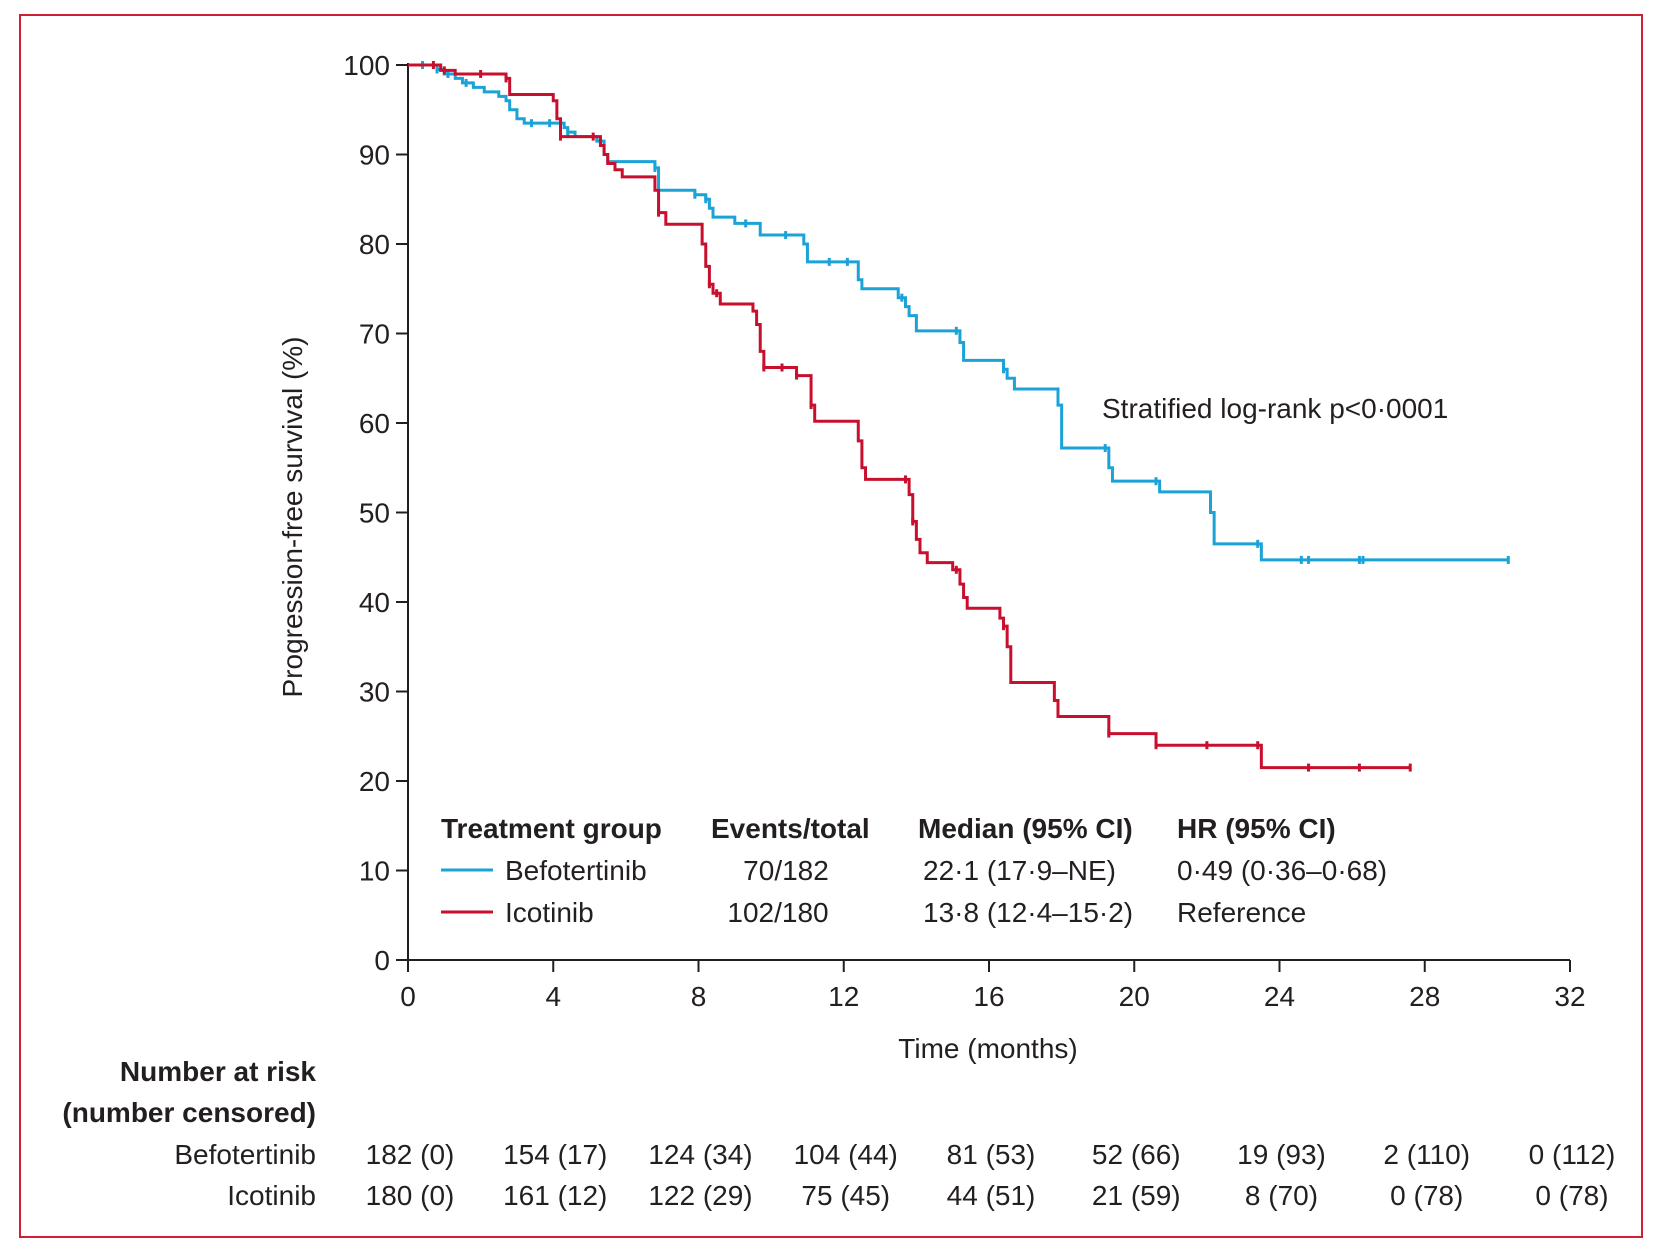  I want to click on risk-cell-befotertinib: 19 (93), so click(1281, 1154).